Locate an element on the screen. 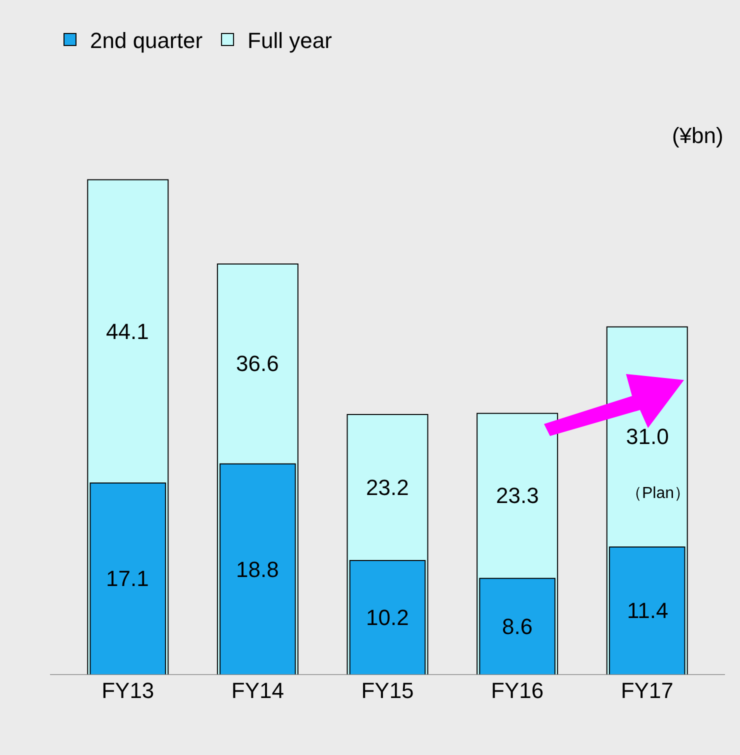  x-tick-label: FY17 is located at coordinates (647, 690).